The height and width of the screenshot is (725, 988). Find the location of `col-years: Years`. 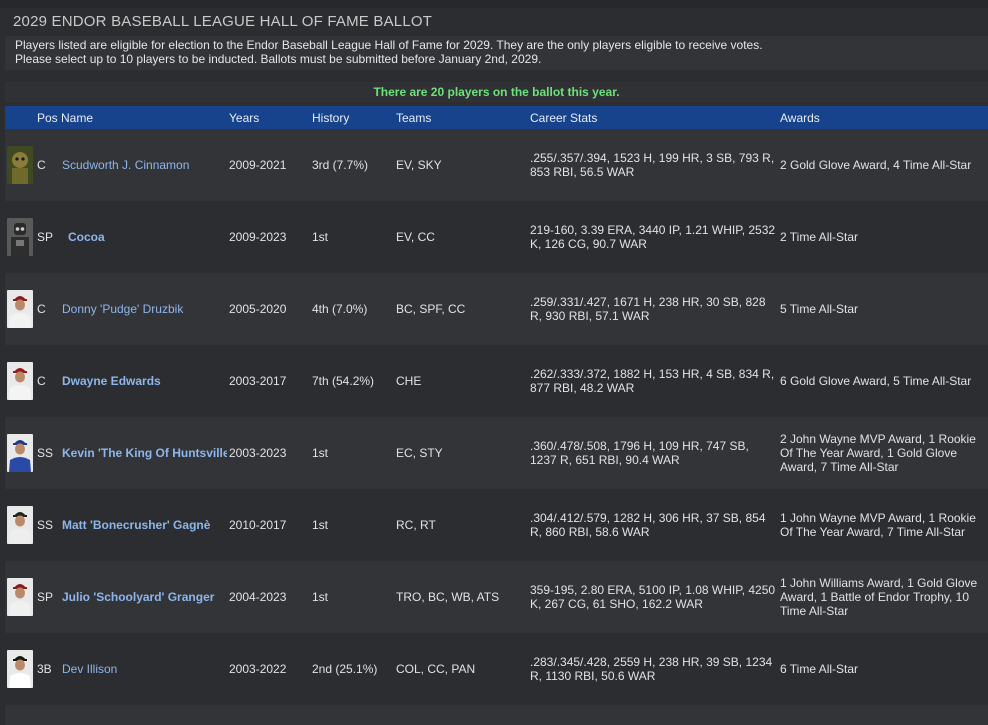

col-years: Years is located at coordinates (244, 118).